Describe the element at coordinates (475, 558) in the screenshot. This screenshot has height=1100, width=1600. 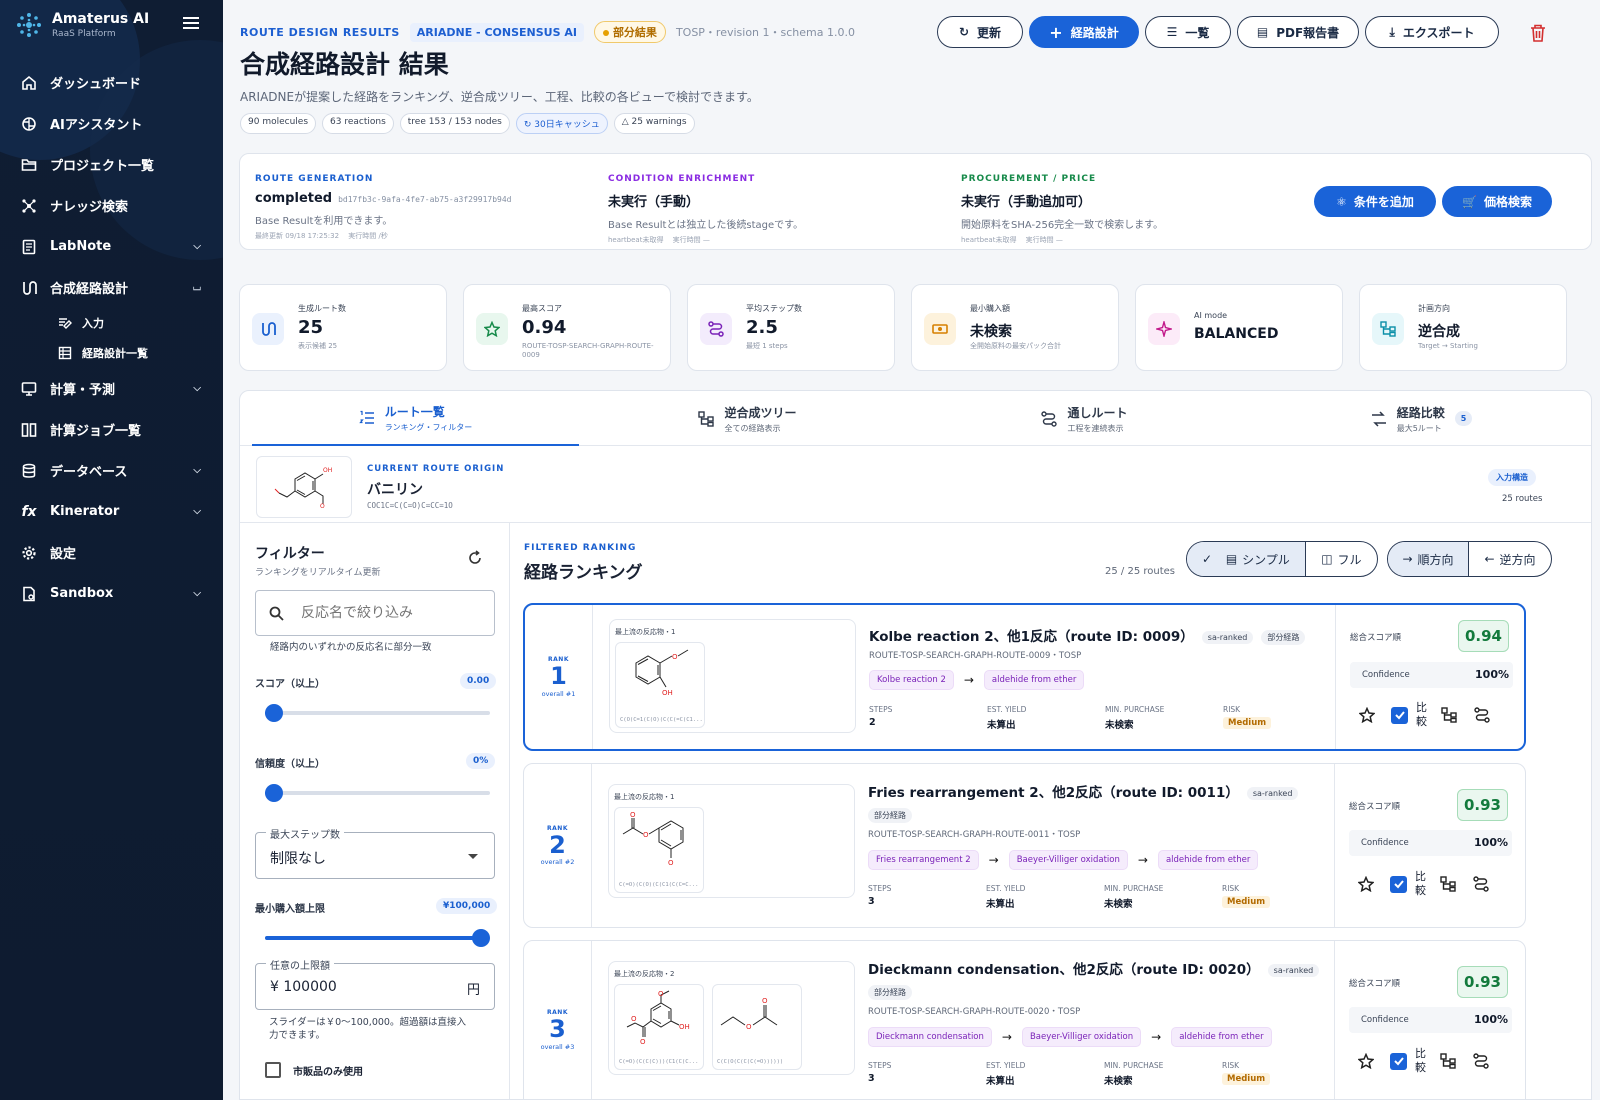
I see `reset-icon` at that location.